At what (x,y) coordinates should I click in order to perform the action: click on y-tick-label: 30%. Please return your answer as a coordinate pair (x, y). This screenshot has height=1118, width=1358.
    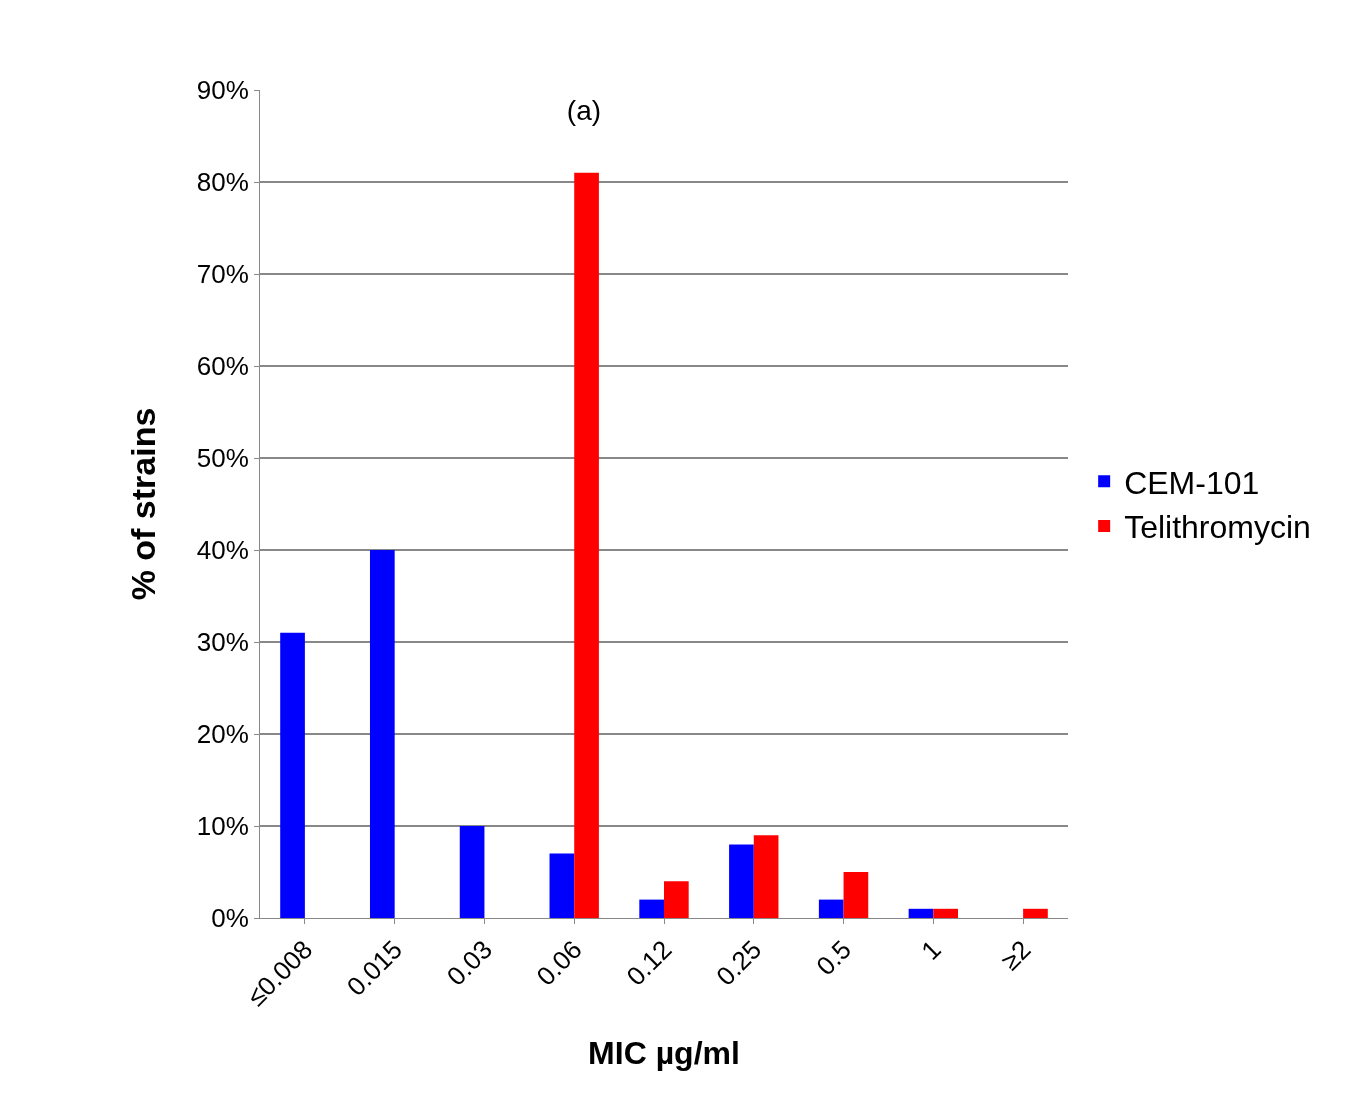
    Looking at the image, I should click on (222, 642).